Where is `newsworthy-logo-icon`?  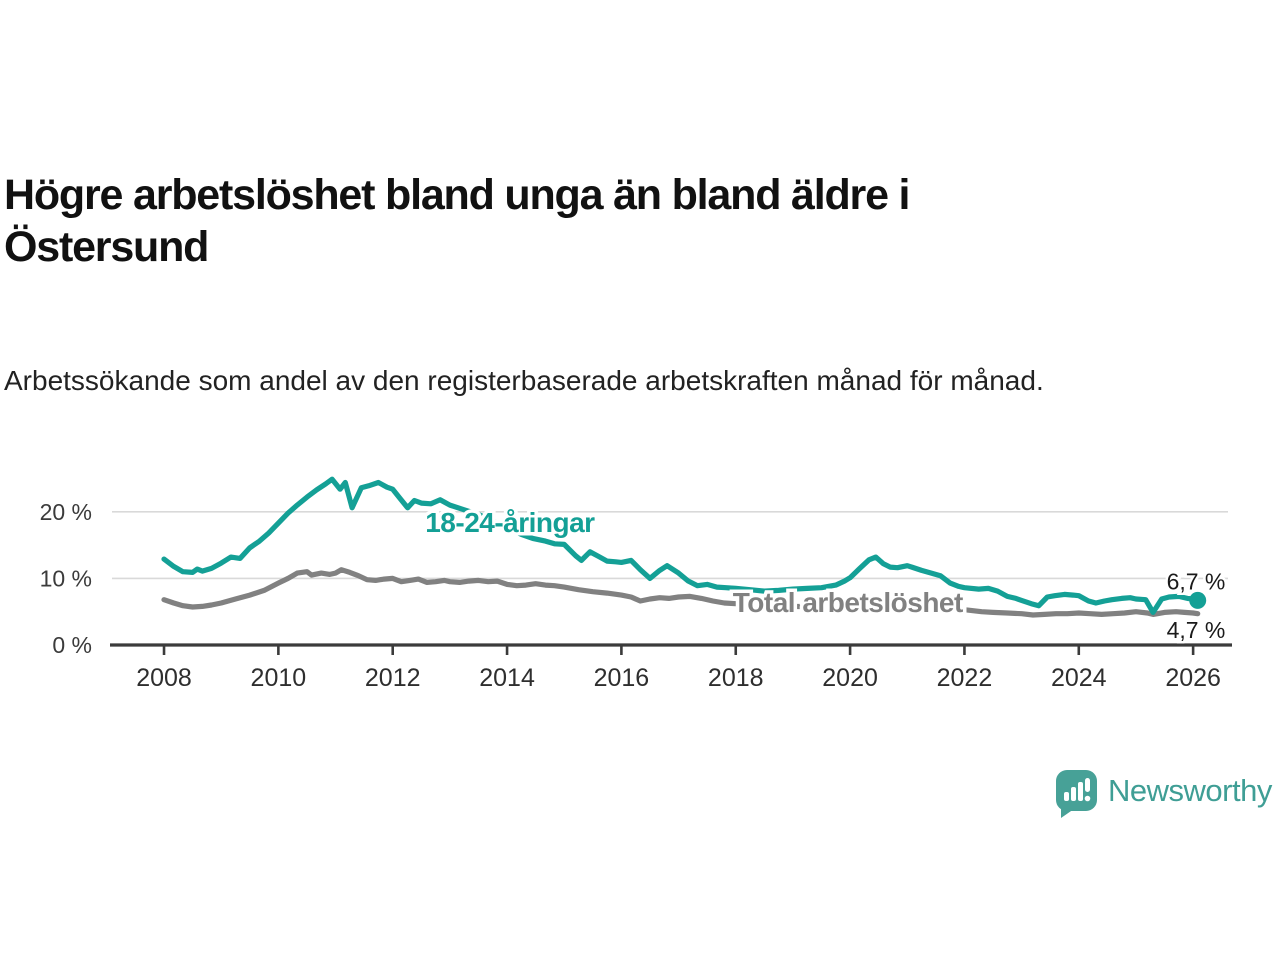
newsworthy-logo-icon is located at coordinates (1076, 794).